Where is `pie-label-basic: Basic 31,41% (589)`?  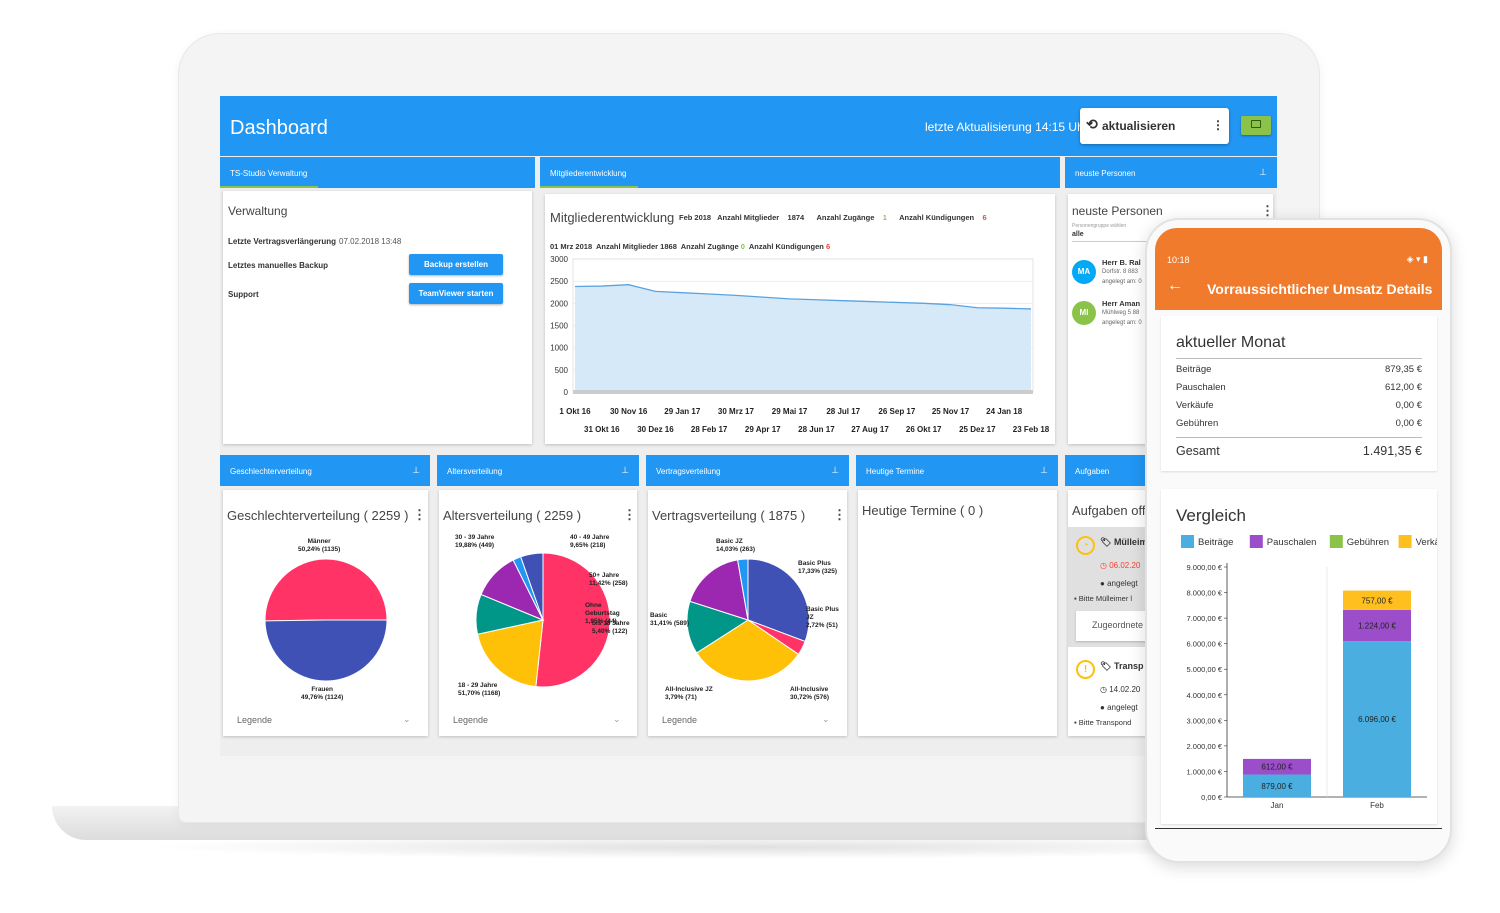 pie-label-basic: Basic 31,41% (589) is located at coordinates (669, 620).